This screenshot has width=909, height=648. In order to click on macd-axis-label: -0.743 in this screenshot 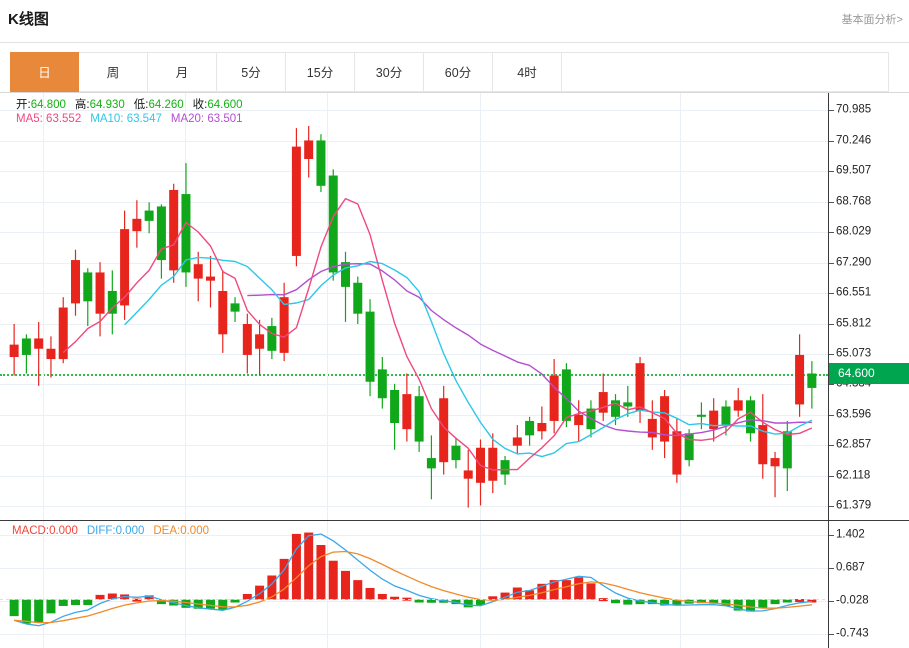, I will do `click(852, 633)`.